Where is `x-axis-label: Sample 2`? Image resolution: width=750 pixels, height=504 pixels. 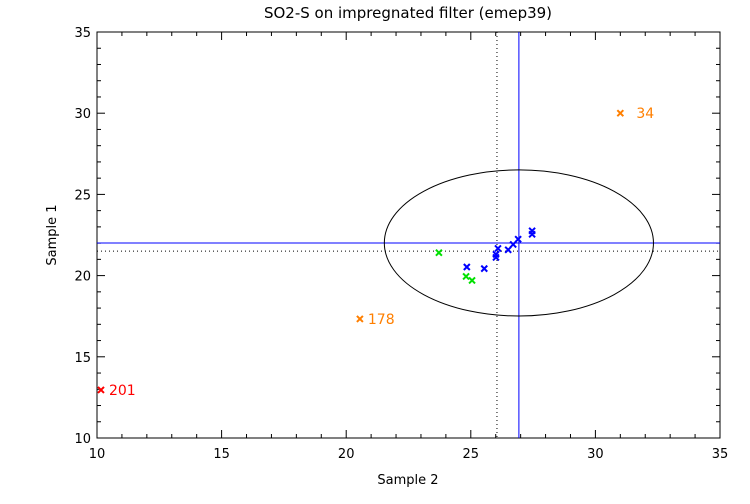
x-axis-label: Sample 2 is located at coordinates (407, 480).